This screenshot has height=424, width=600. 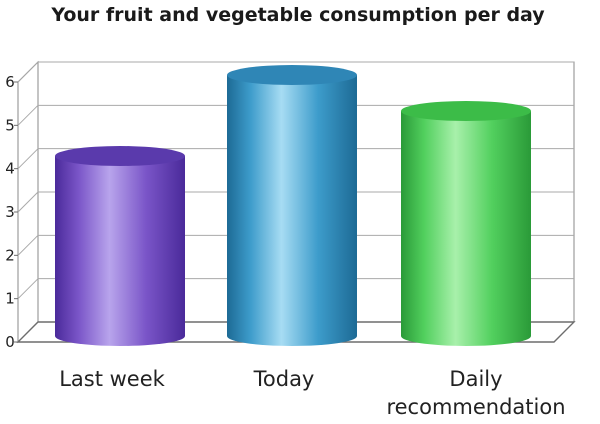 I want to click on x-axis-labels: Last week Today Daily recommendation, so click(x=312, y=393).